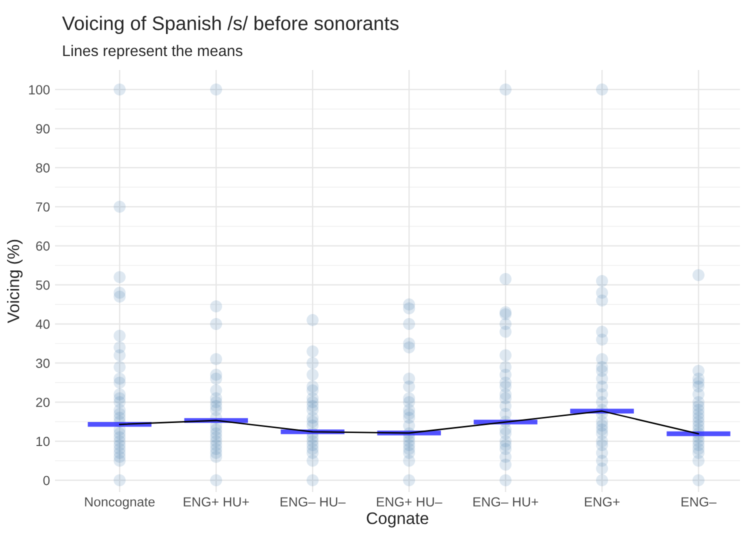 This screenshot has width=750, height=541. Describe the element at coordinates (409, 502) in the screenshot. I see `x-tick-label: ENG+ HU–` at that location.